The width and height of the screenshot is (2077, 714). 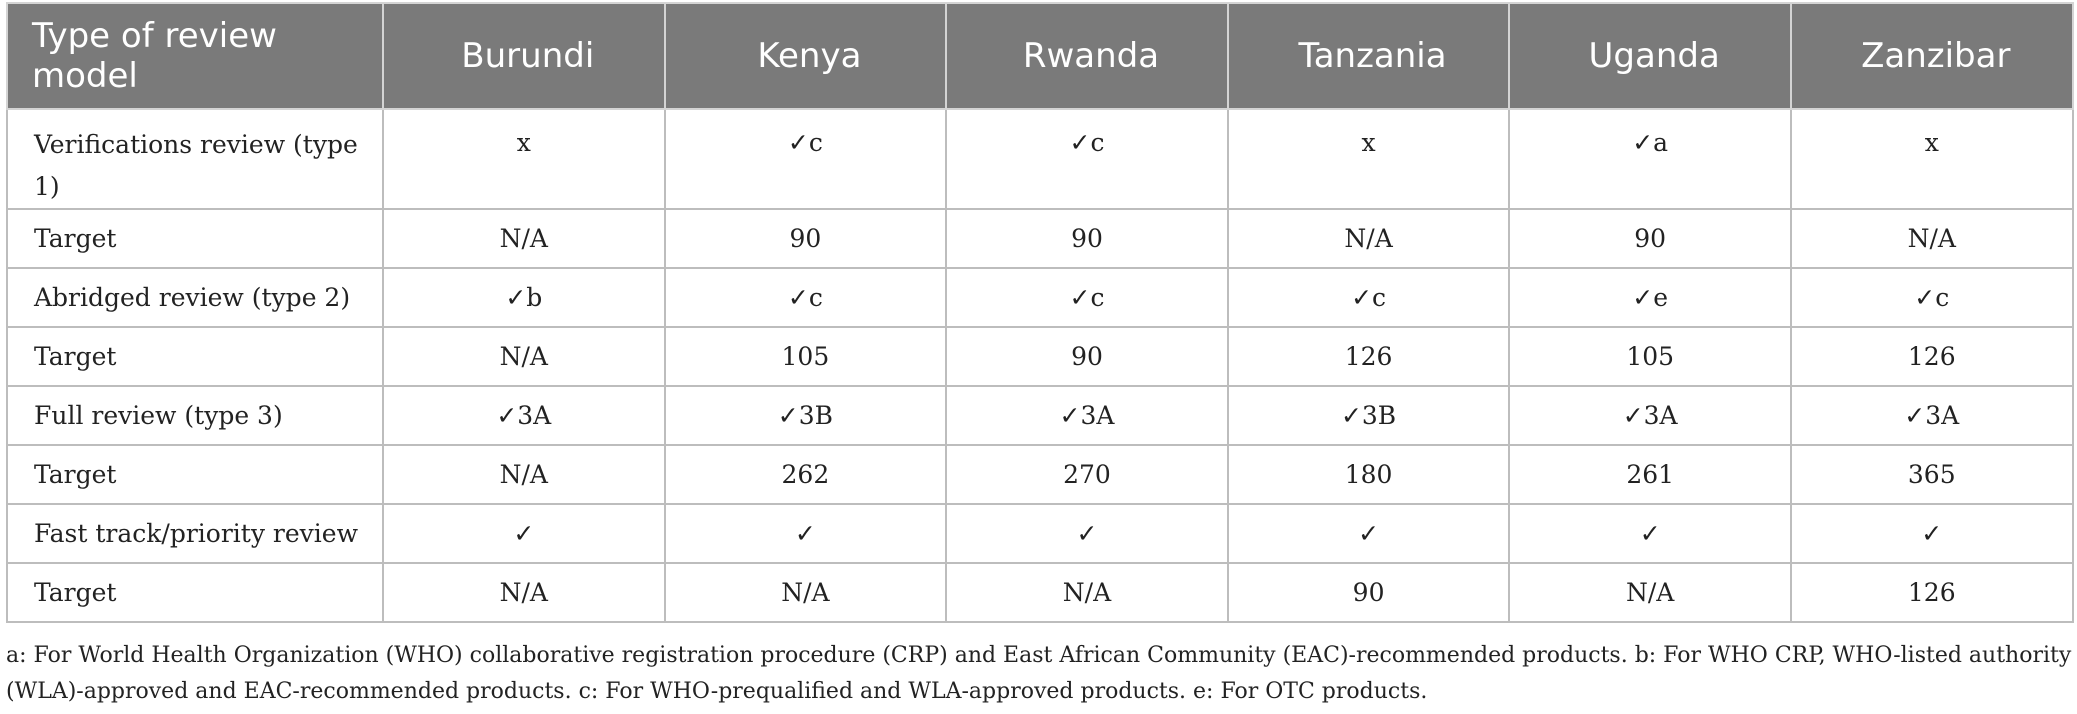 I want to click on table-cell: 180, so click(x=1368, y=474).